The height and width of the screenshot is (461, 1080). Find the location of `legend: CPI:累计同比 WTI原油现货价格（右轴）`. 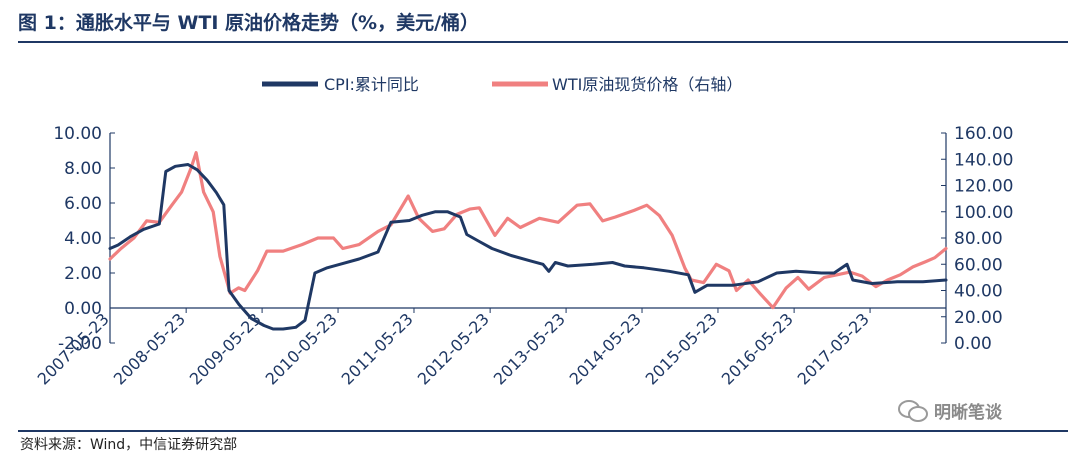

legend: CPI:累计同比 WTI原油现货价格（右轴） is located at coordinates (502, 84).